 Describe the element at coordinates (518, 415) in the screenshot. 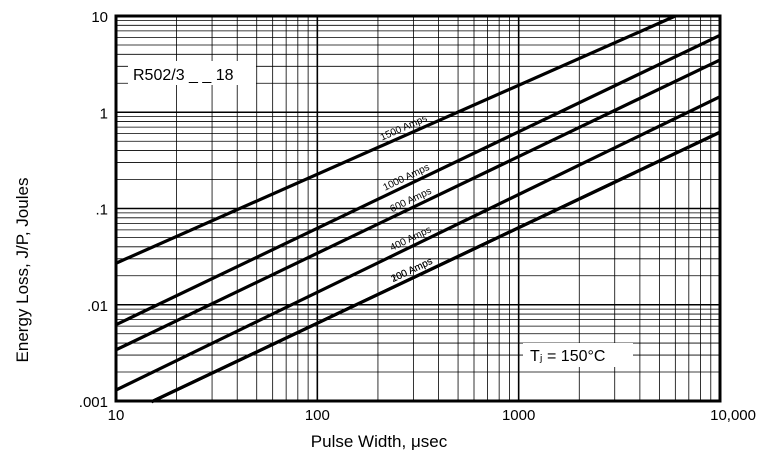

I see `x-tick-label: 1000` at that location.